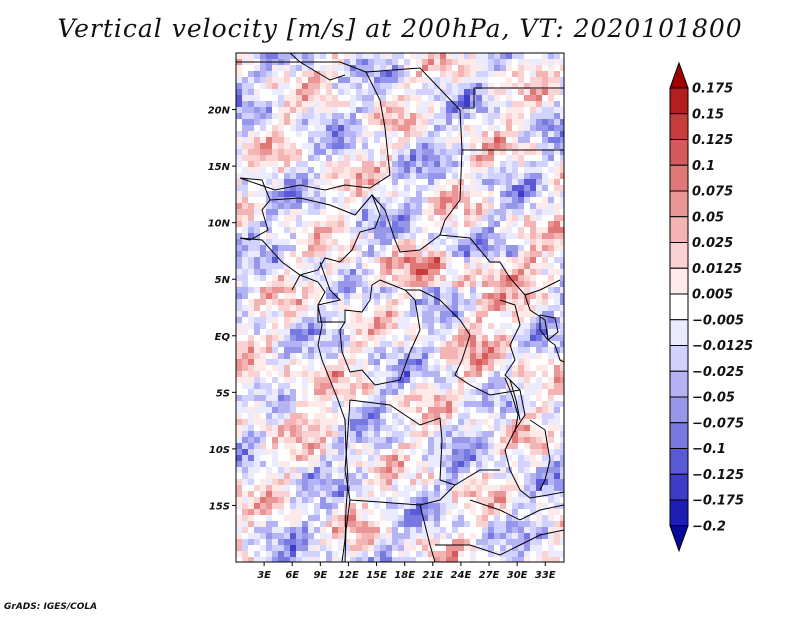  Describe the element at coordinates (264, 575) in the screenshot. I see `x-tick-label: 3E` at that location.